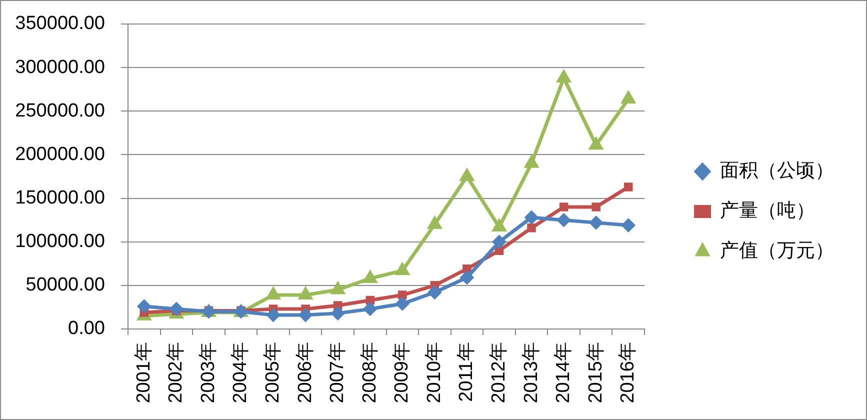 This screenshot has width=867, height=420. I want to click on y-tick-label: 200000.00, so click(60, 154).